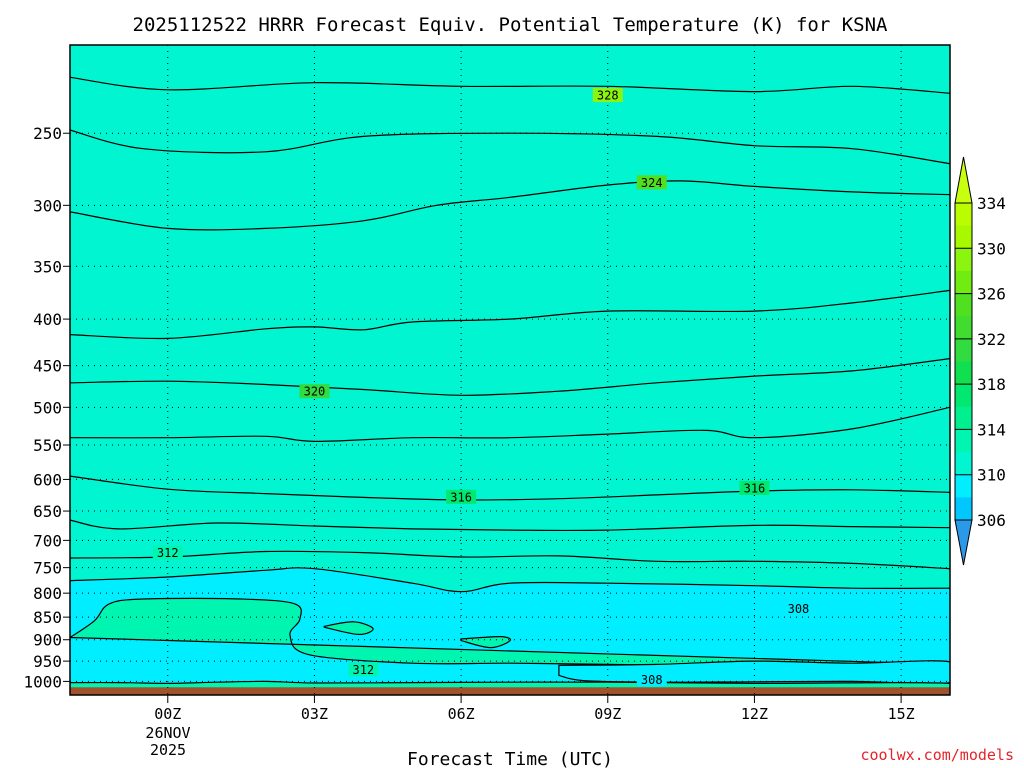 The image size is (1024, 768). Describe the element at coordinates (991, 475) in the screenshot. I see `colorbar-tick-label: 310` at that location.